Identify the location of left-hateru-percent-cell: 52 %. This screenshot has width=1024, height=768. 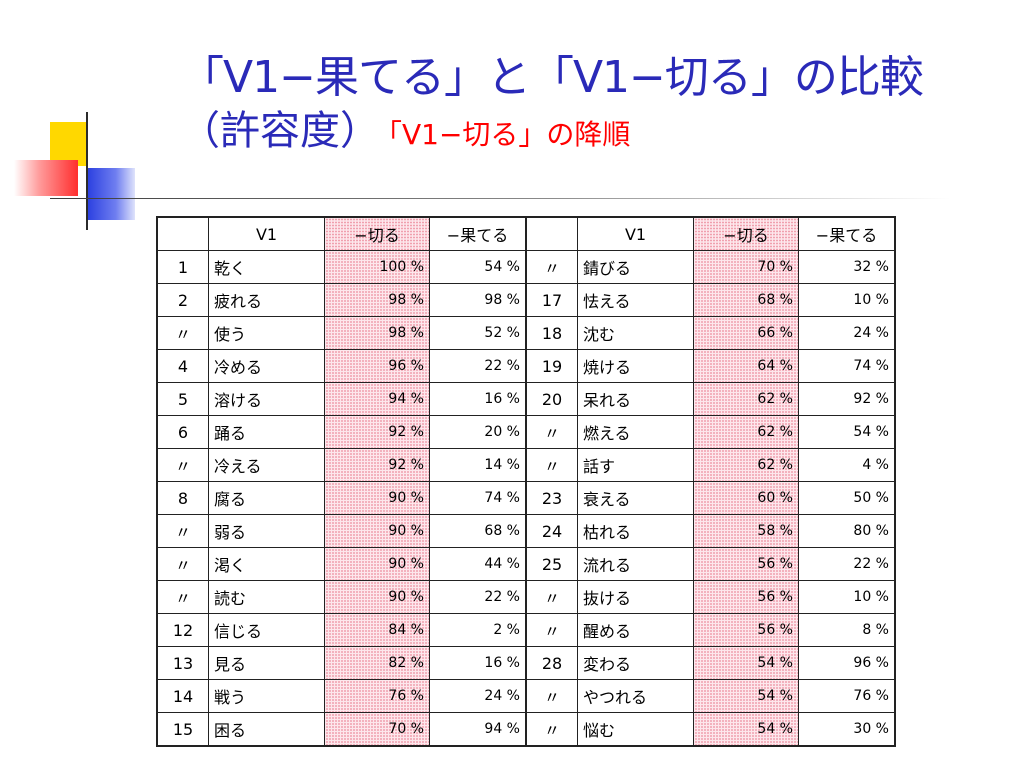
(478, 333).